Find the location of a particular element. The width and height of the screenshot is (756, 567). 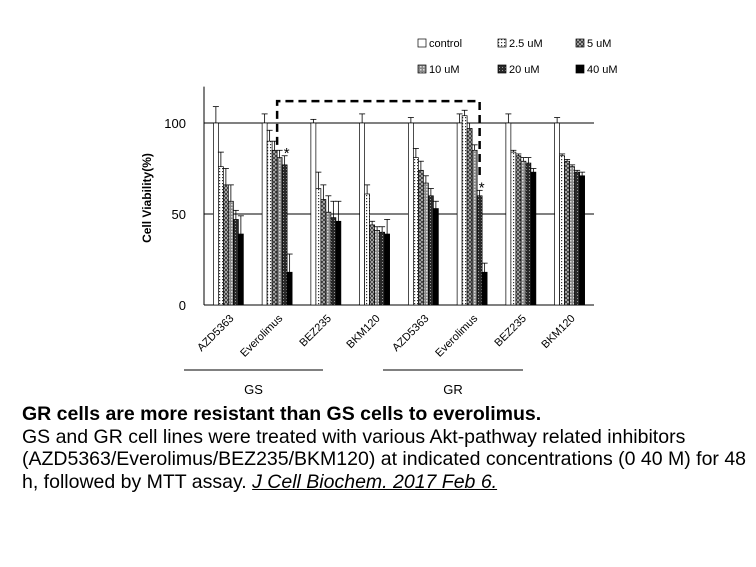

y-tick-label: 0 is located at coordinates (182, 305).